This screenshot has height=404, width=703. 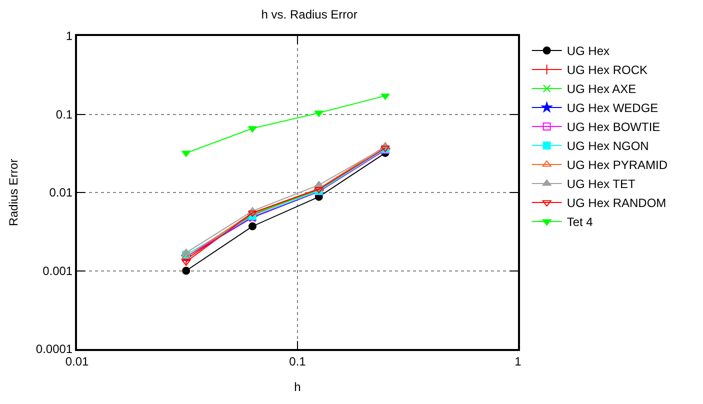 What do you see at coordinates (588, 51) in the screenshot?
I see `legend-label: UG Hex` at bounding box center [588, 51].